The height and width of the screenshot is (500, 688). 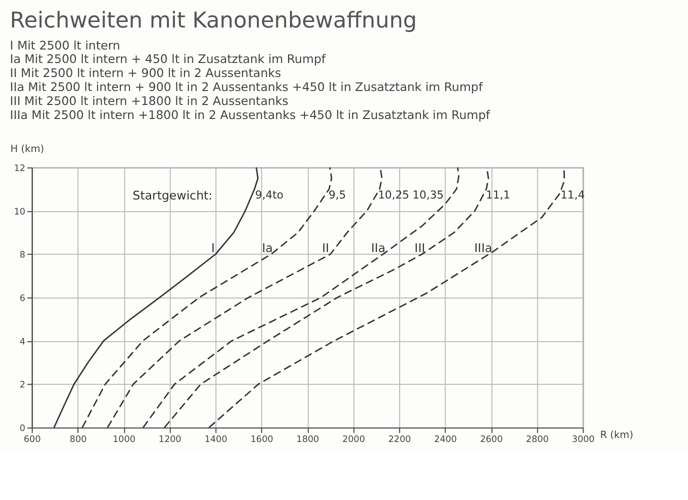 I want to click on x-tick-label: 2000, so click(x=354, y=439).